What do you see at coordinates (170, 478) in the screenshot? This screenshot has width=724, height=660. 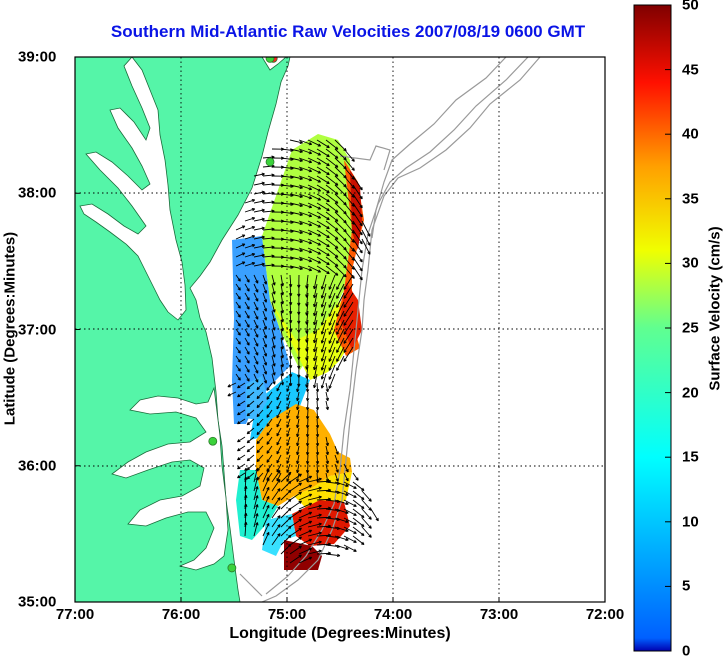 I see `pamlico-sound` at bounding box center [170, 478].